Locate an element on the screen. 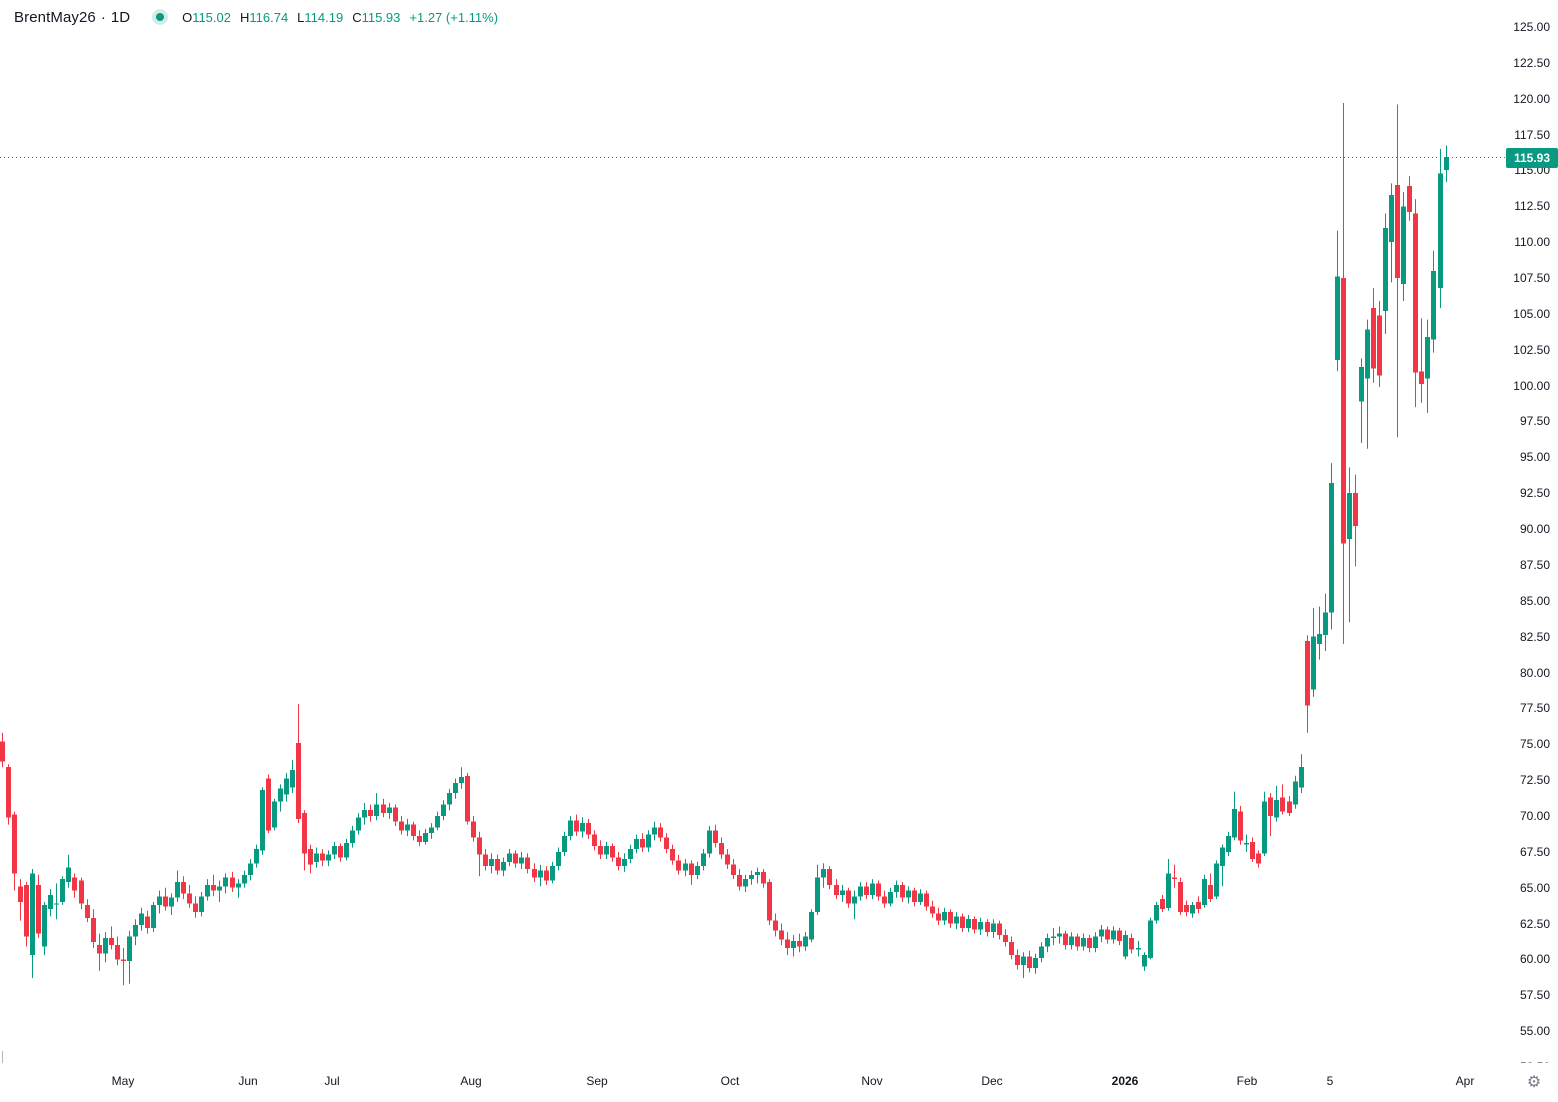  price-scale-label: 70.00 is located at coordinates (1534, 815).